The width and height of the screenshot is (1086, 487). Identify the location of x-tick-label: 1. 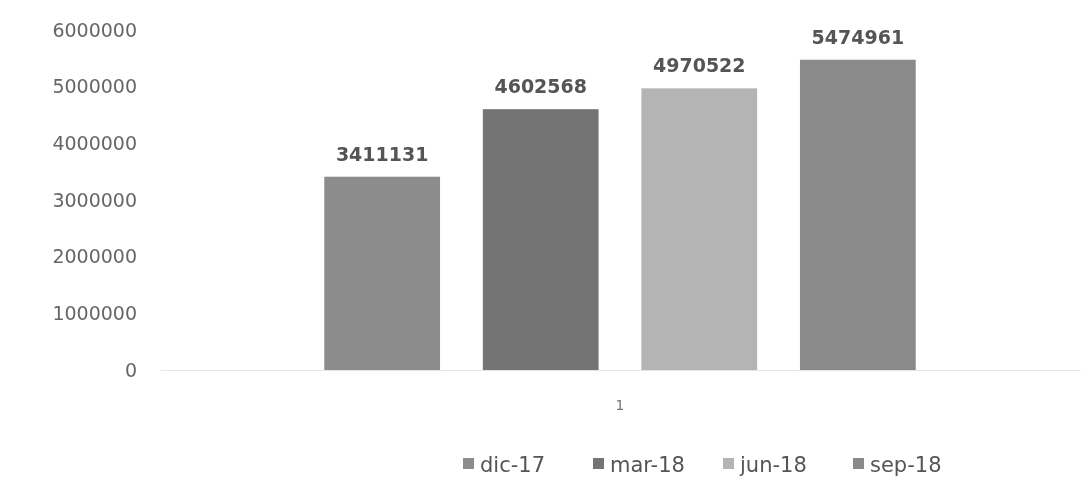
(620, 404).